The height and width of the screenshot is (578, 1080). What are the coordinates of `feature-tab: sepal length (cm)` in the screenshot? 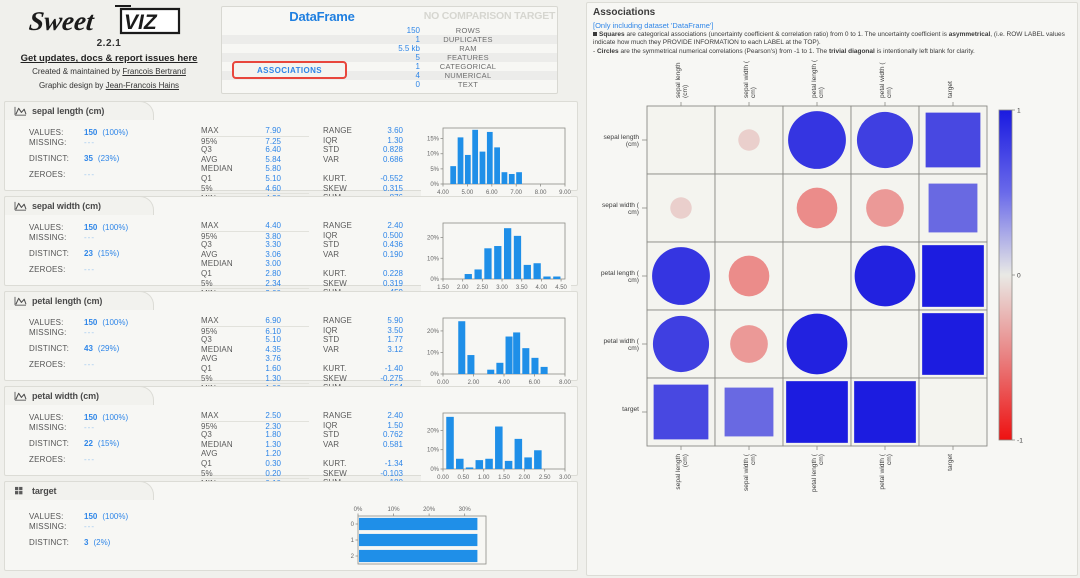 It's located at (79, 110).